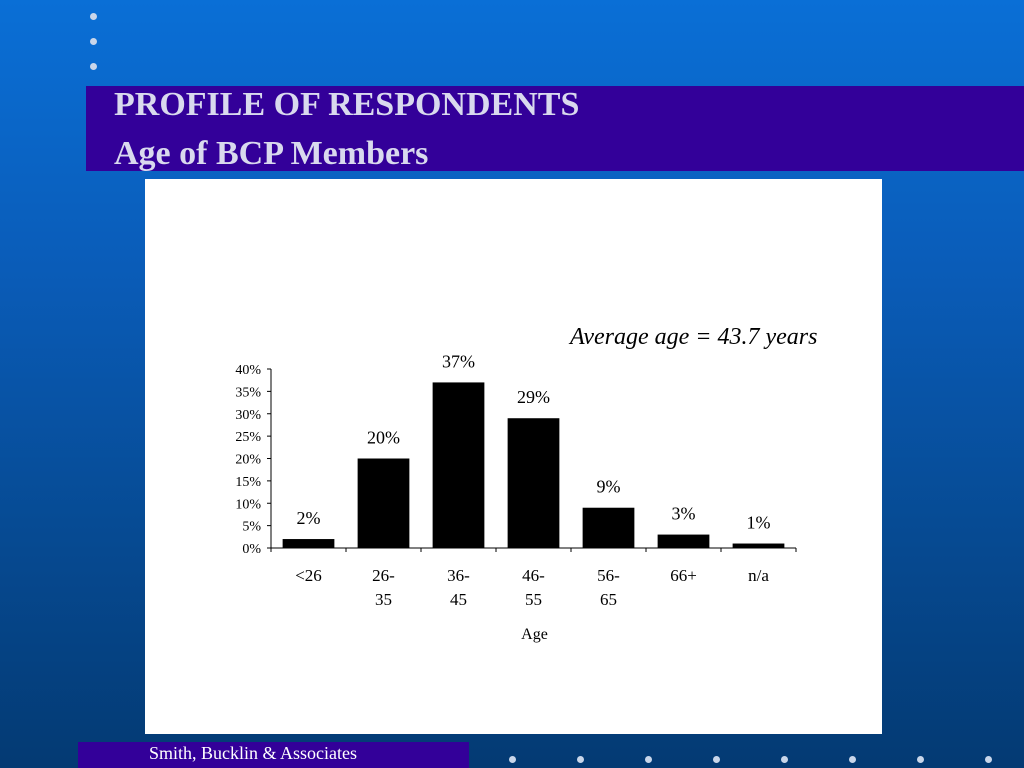 The width and height of the screenshot is (1024, 768). What do you see at coordinates (248, 415) in the screenshot?
I see `y-tick-label: 30%` at bounding box center [248, 415].